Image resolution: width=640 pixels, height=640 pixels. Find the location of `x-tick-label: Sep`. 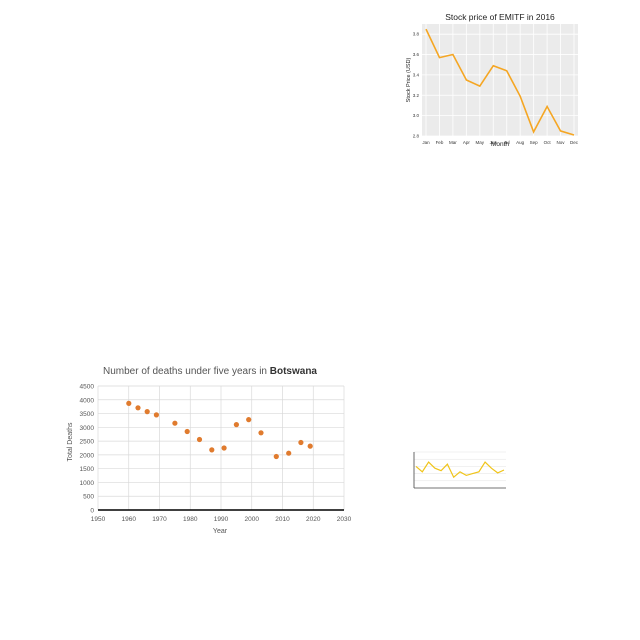

x-tick-label: Sep is located at coordinates (534, 142).